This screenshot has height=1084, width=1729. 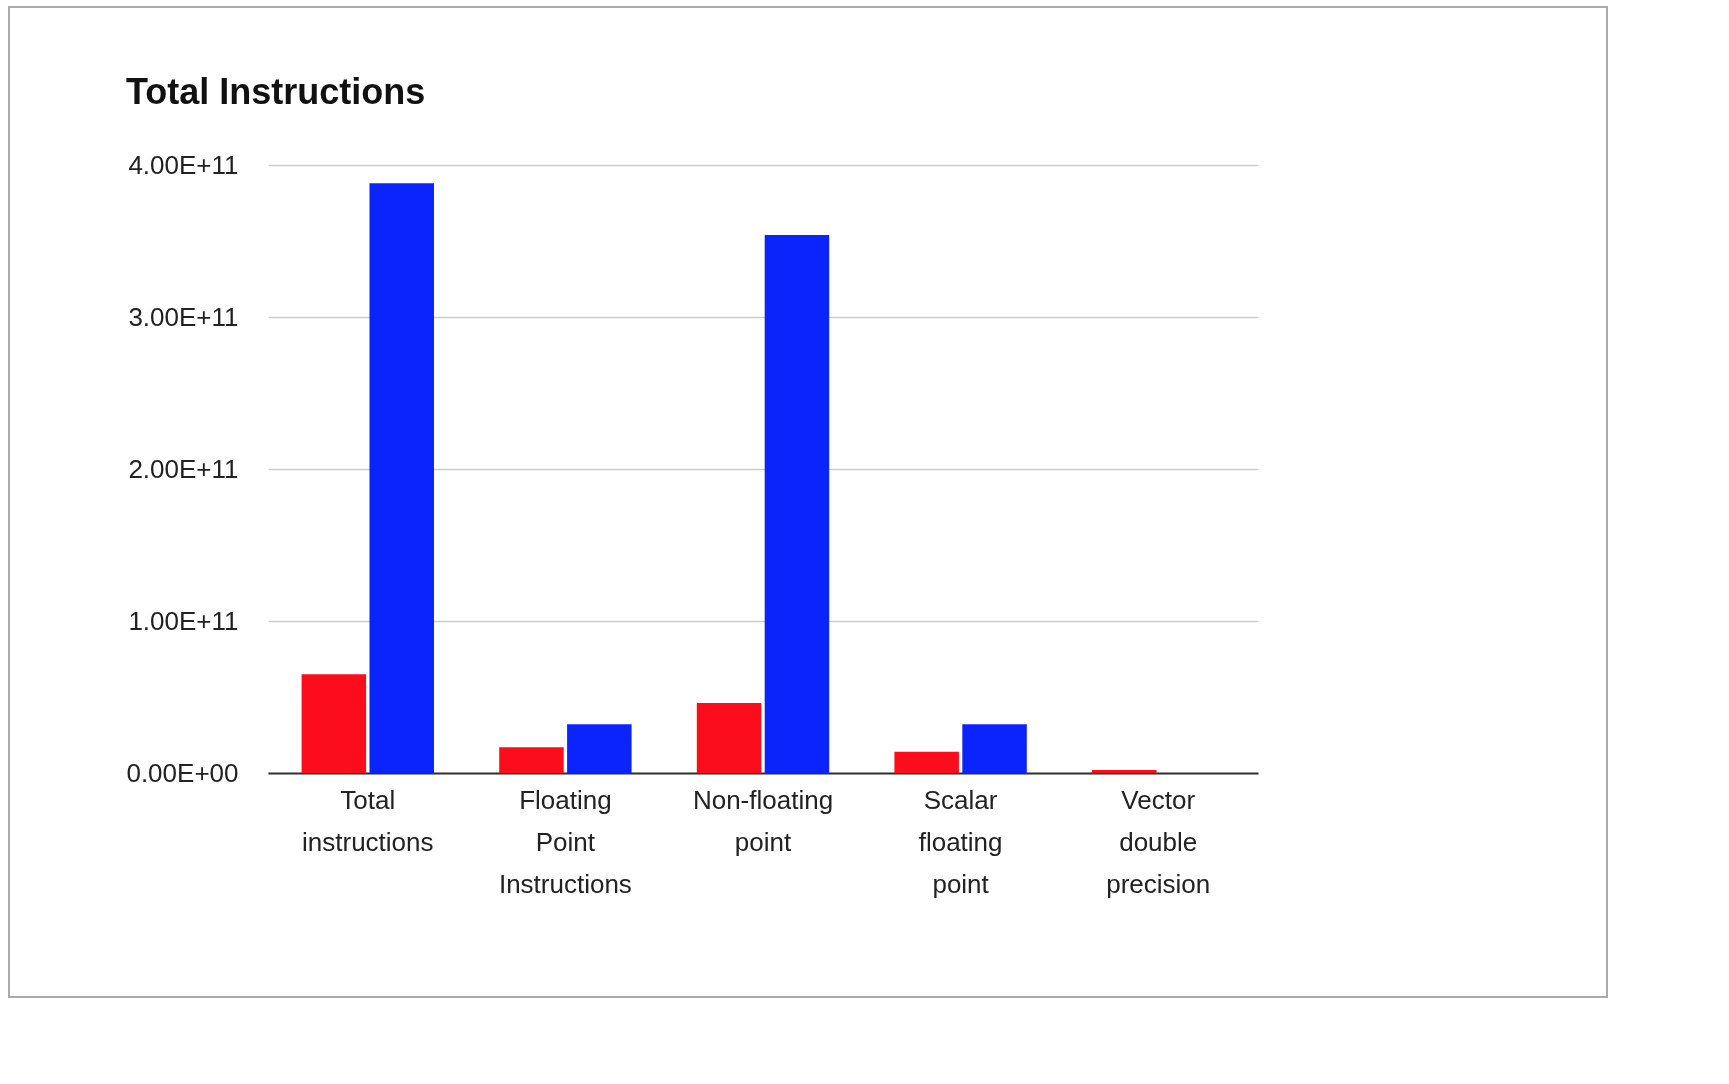 What do you see at coordinates (565, 841) in the screenshot?
I see `x-tick-label: Floating Point Instructions` at bounding box center [565, 841].